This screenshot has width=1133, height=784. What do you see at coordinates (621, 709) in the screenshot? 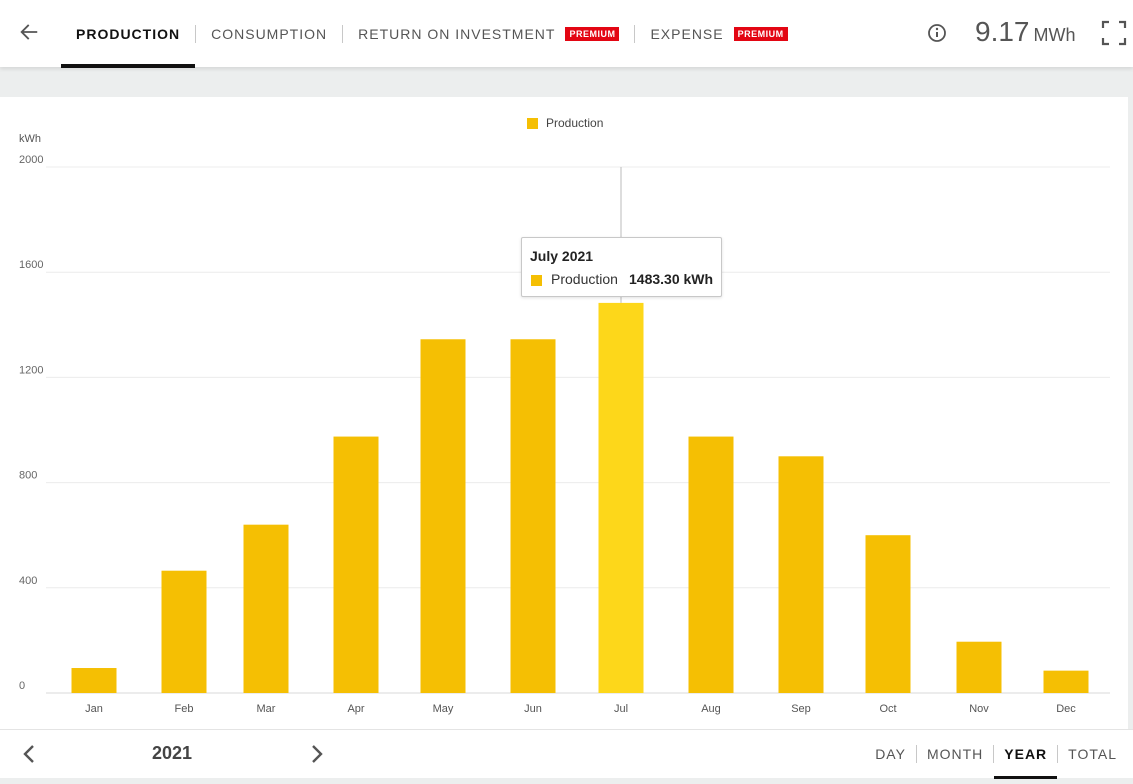
I see `x-tick-label: Jul` at bounding box center [621, 709].